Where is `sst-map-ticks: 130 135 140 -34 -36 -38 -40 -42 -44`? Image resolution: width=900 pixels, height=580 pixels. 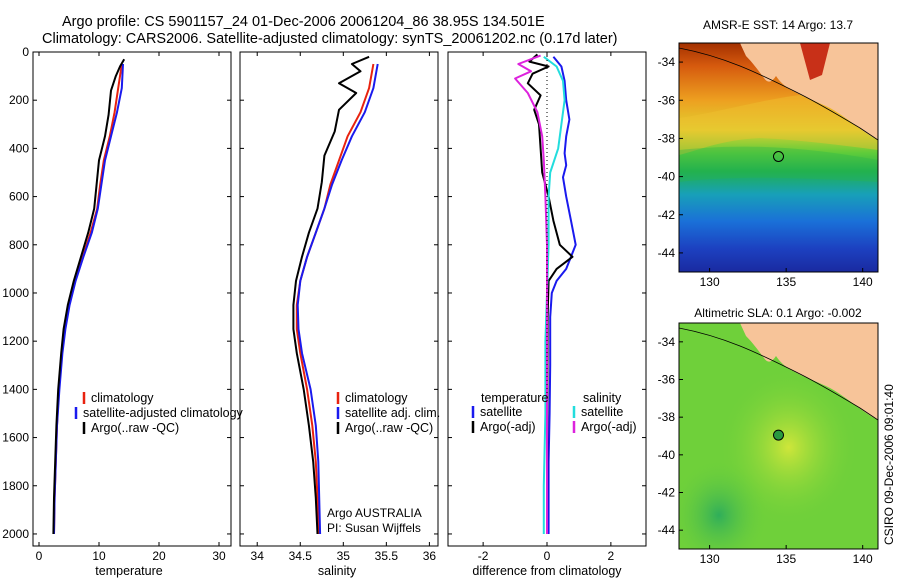 sst-map-ticks: 130 135 140 -34 -36 -38 -40 -42 -44 is located at coordinates (765, 172).